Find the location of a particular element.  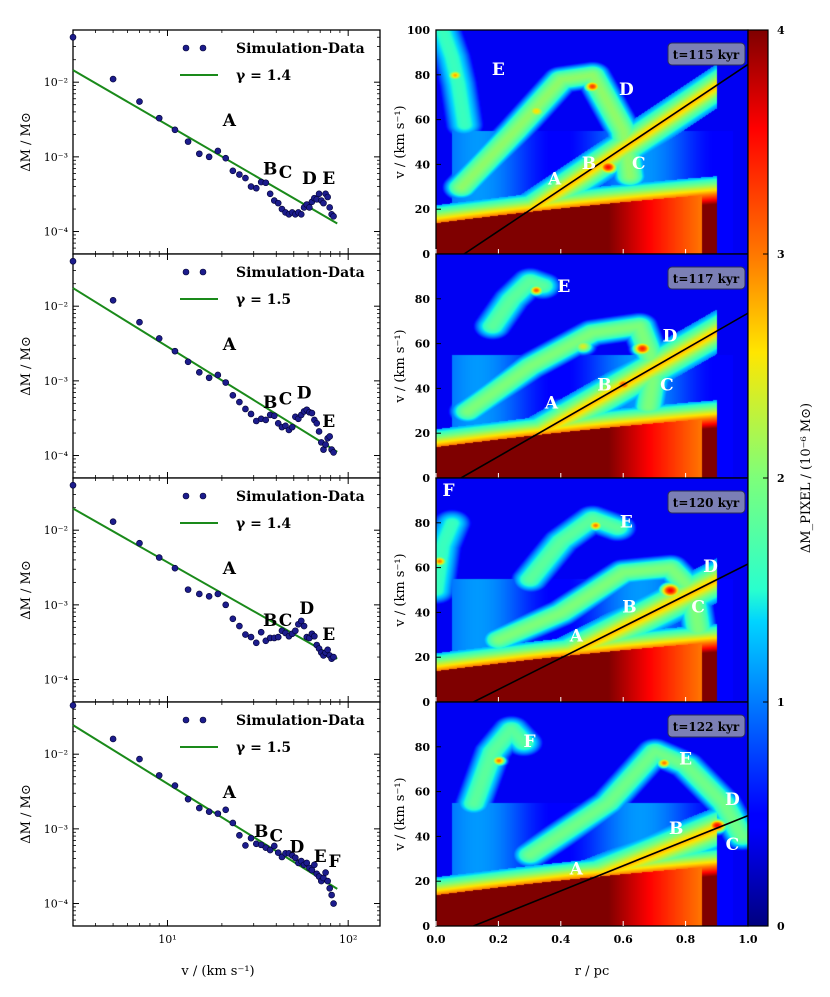

heatmap-label-b: B is located at coordinates (604, 386).